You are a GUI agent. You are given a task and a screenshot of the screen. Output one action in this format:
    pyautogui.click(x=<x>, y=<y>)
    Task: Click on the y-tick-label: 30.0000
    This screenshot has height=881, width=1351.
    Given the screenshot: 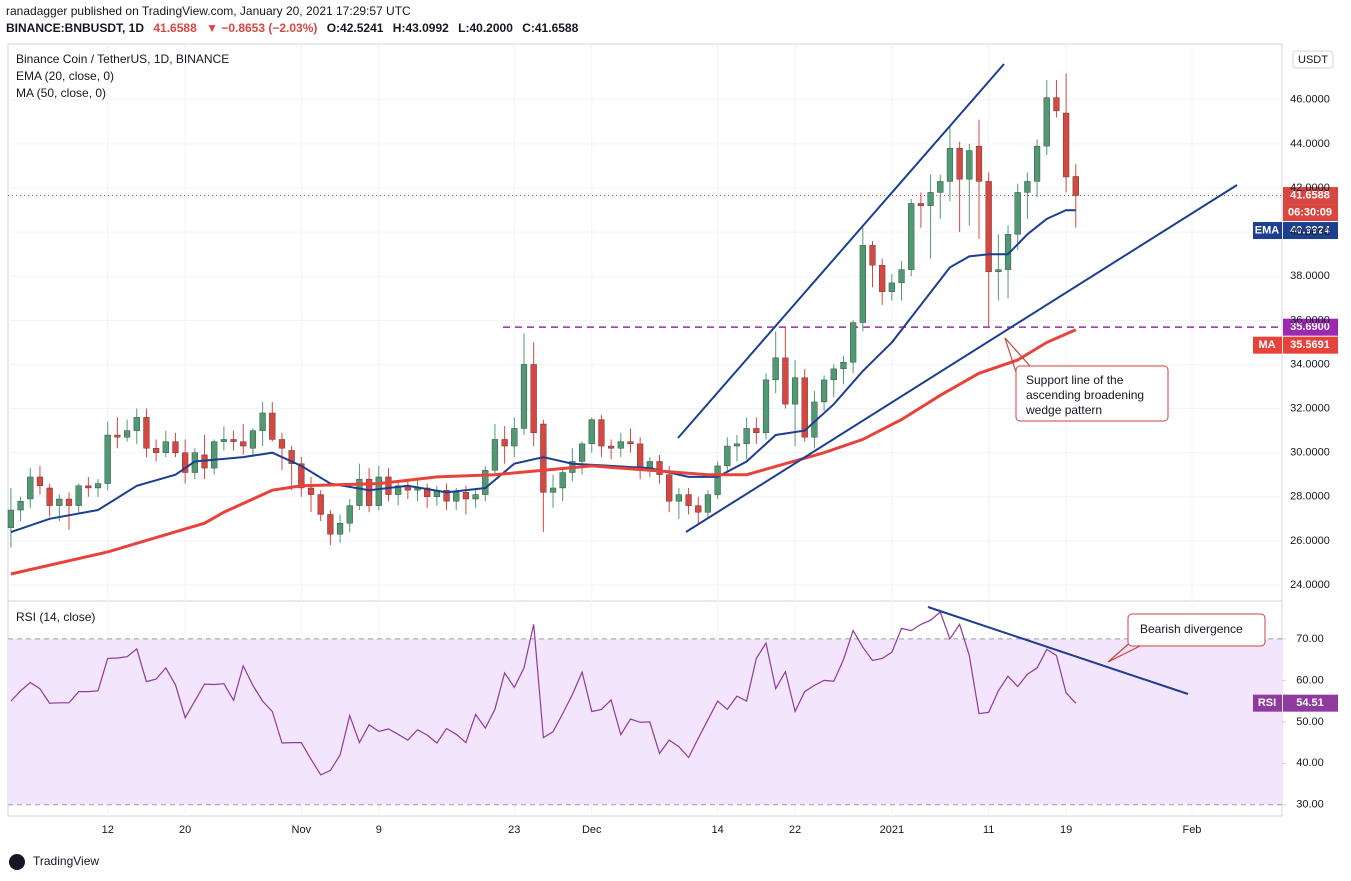 What is the action you would take?
    pyautogui.click(x=1310, y=453)
    